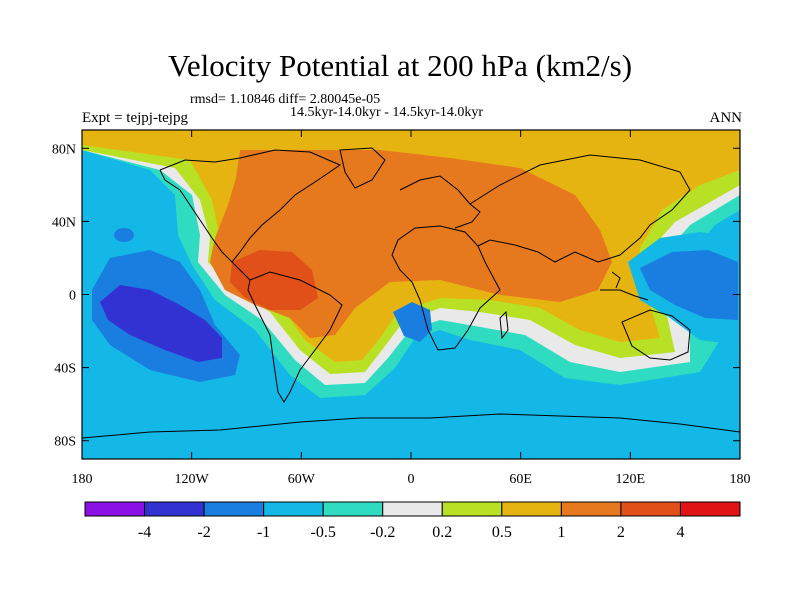 Image resolution: width=800 pixels, height=600 pixels. What do you see at coordinates (302, 479) in the screenshot?
I see `x-tick-label: 60W` at bounding box center [302, 479].